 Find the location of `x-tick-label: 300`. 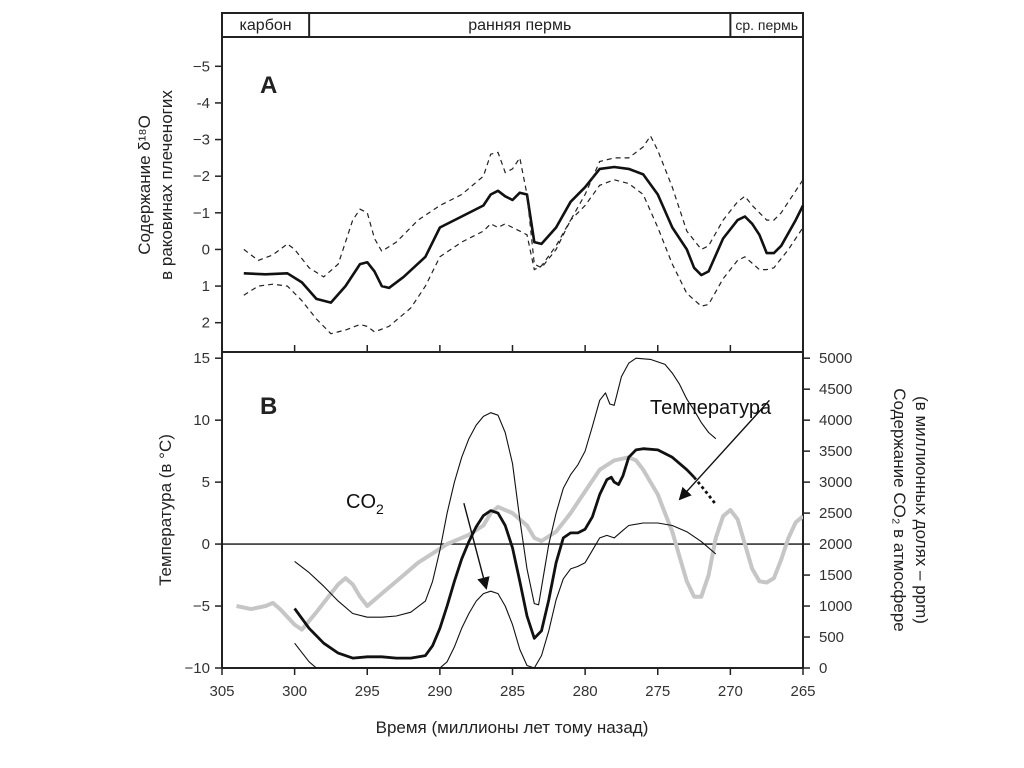

x-tick-label: 300 is located at coordinates (294, 691).